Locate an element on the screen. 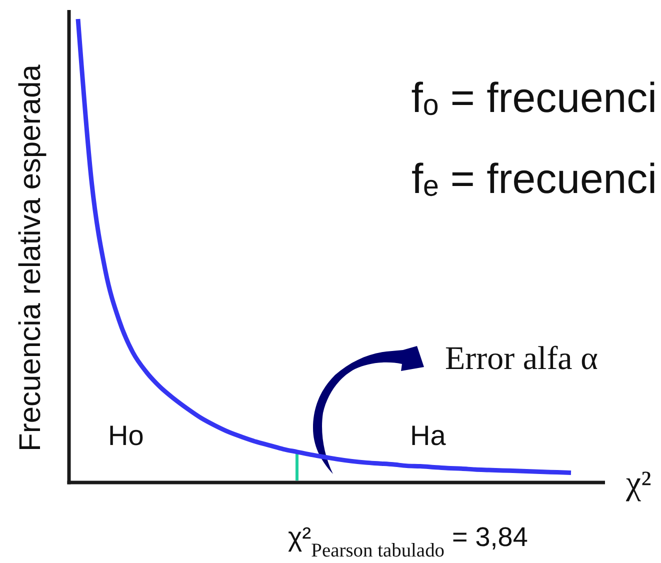 This screenshot has height=563, width=661. x-axis-title: χ² is located at coordinates (638, 483).